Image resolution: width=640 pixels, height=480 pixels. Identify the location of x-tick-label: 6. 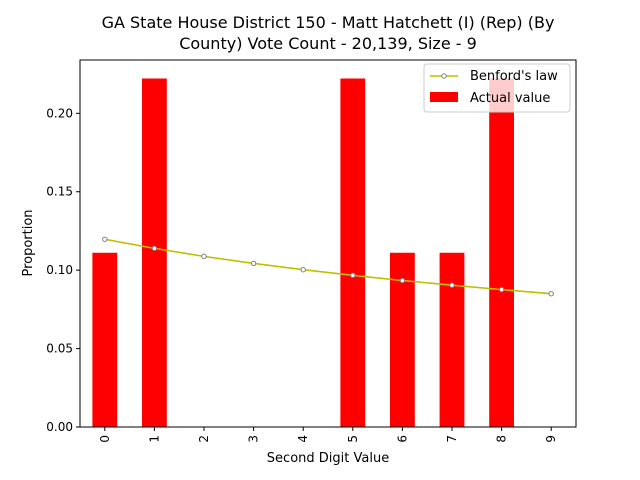
(402, 439).